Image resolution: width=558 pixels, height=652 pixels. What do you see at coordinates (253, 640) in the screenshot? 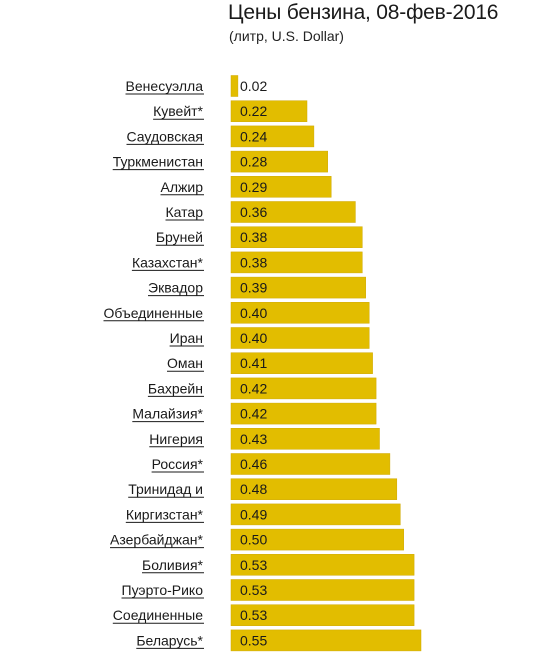
I see `bar-value-label: 0.55` at bounding box center [253, 640].